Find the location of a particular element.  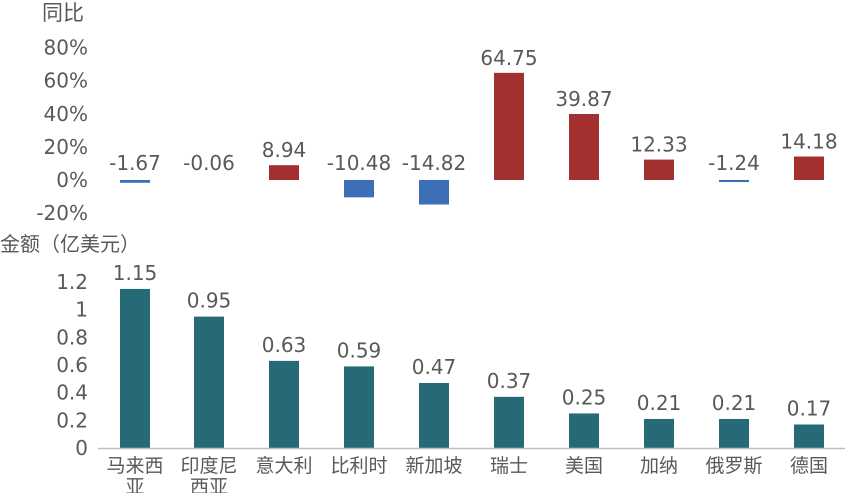

amount-y-tick-label: 0.6 is located at coordinates (72, 365).